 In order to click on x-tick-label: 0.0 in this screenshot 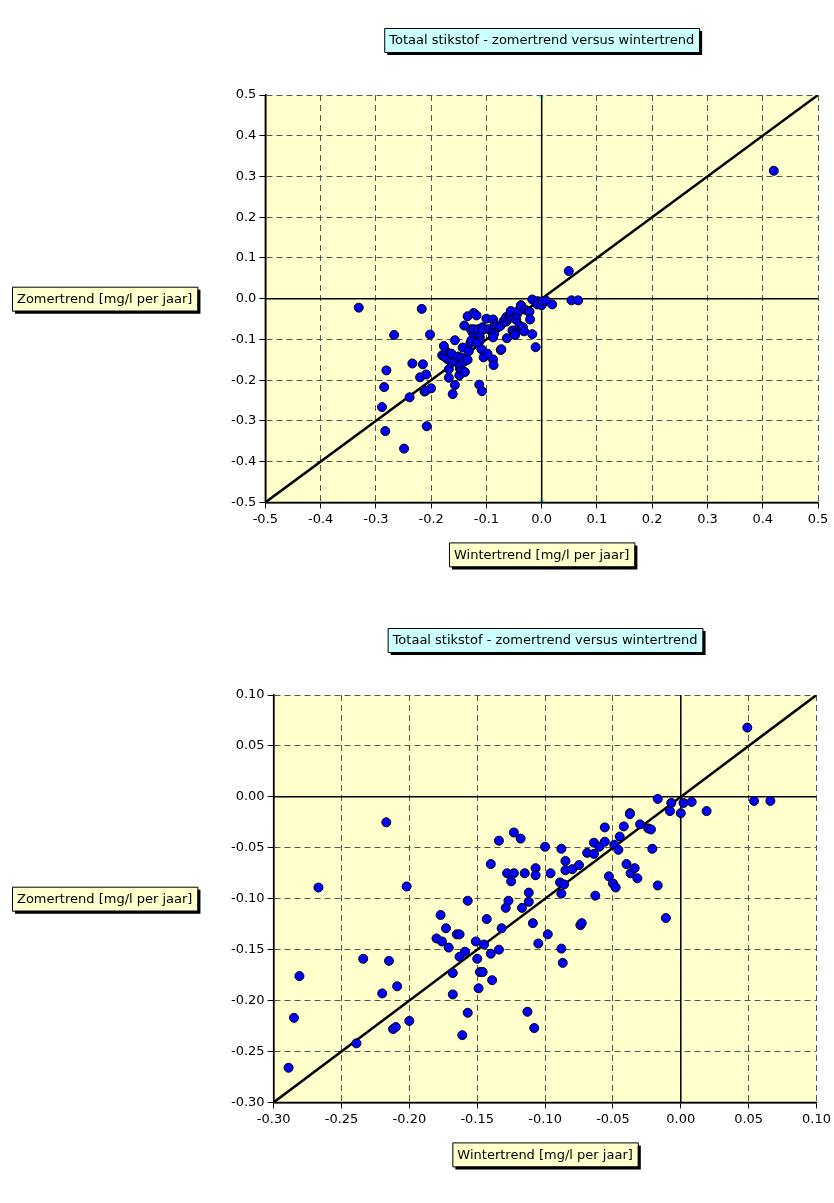, I will do `click(542, 518)`.